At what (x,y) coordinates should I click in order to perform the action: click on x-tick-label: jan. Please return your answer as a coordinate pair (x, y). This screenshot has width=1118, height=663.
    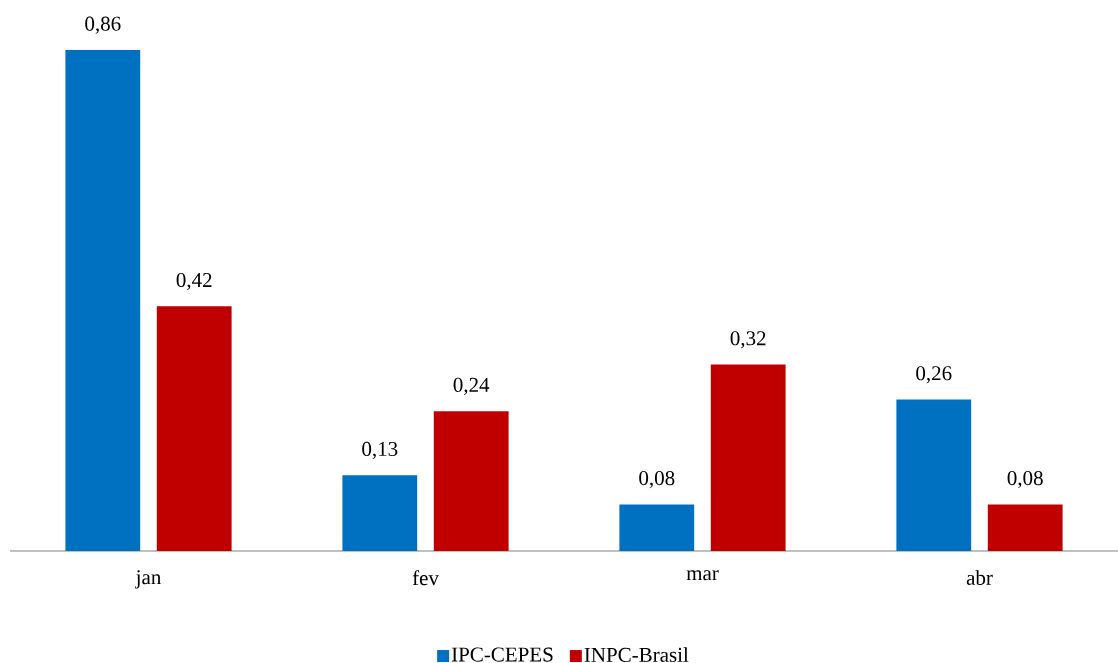
    Looking at the image, I should click on (148, 579).